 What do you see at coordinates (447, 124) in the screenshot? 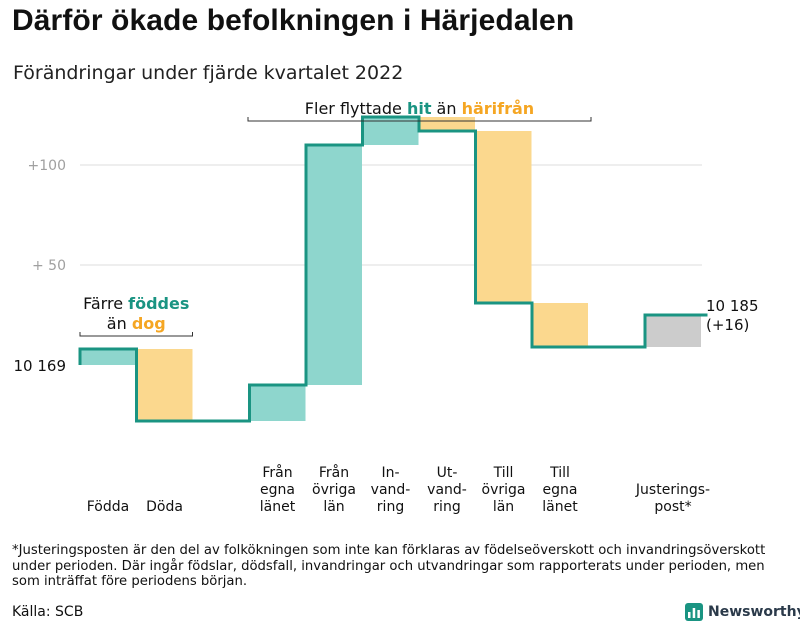
I see `bar-utvandring` at bounding box center [447, 124].